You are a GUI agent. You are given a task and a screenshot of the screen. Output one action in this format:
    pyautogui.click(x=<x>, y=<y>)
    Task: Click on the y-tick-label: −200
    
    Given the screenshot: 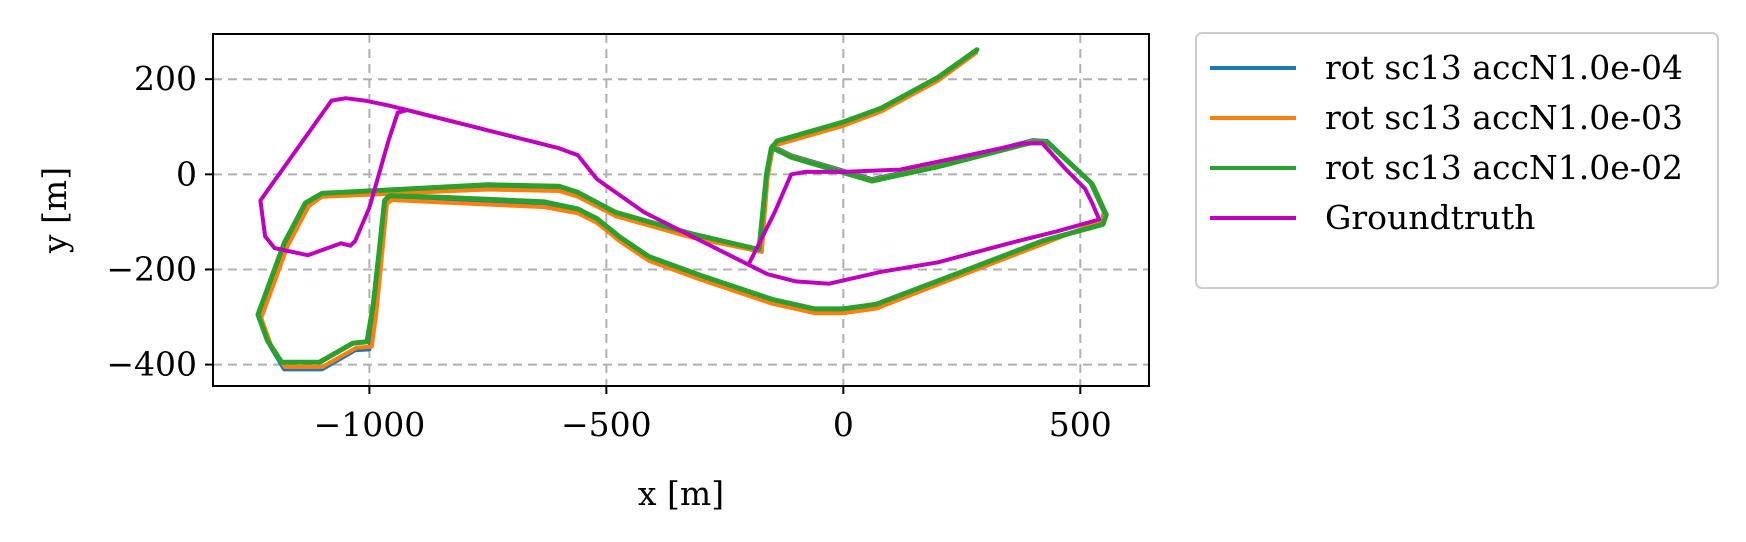 What is the action you would take?
    pyautogui.click(x=151, y=268)
    